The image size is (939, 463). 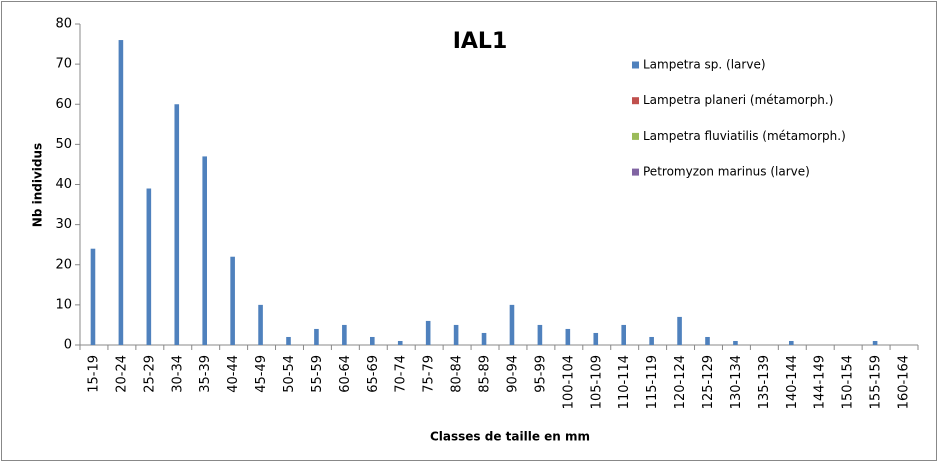 I want to click on y-axis-label: Nb individus, so click(x=38, y=185).